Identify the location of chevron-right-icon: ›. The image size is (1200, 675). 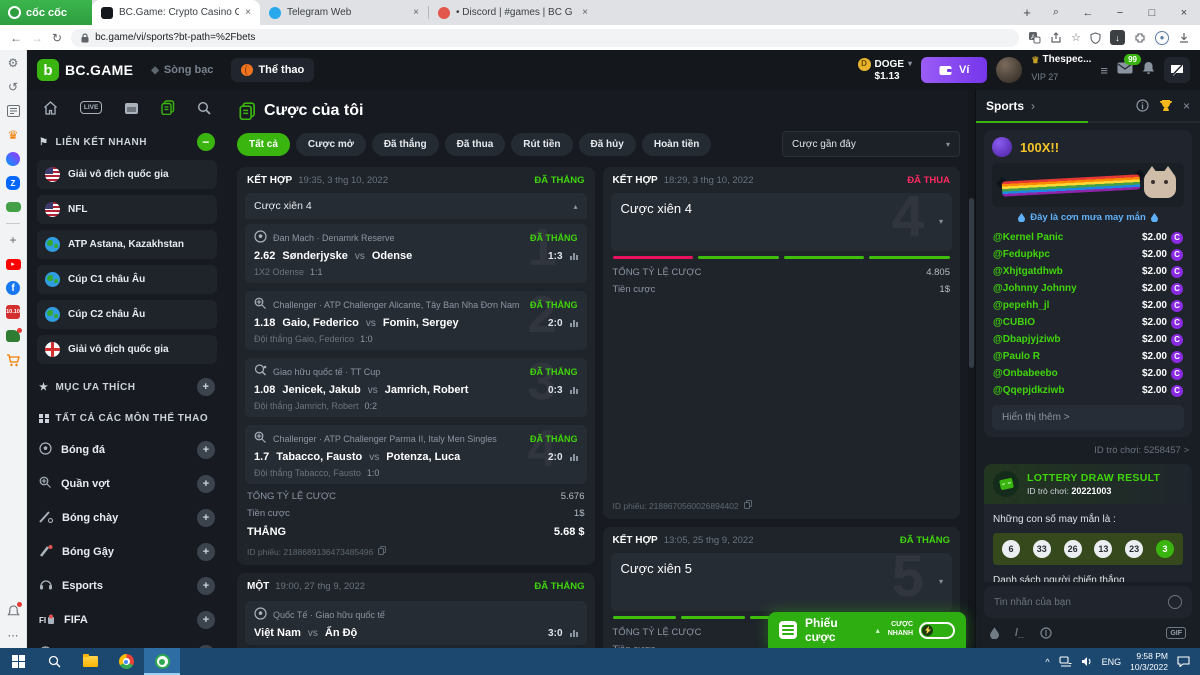
(1033, 105).